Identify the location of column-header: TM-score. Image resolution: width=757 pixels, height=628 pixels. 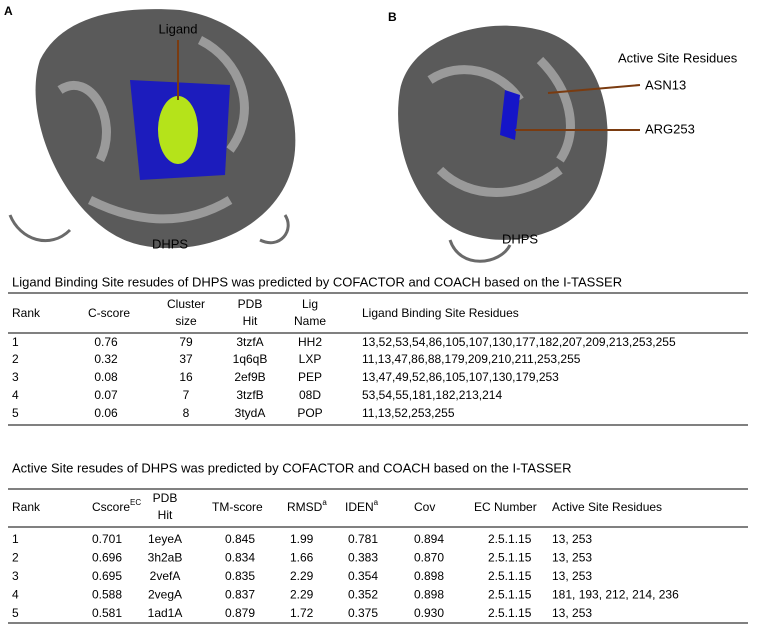
(237, 507).